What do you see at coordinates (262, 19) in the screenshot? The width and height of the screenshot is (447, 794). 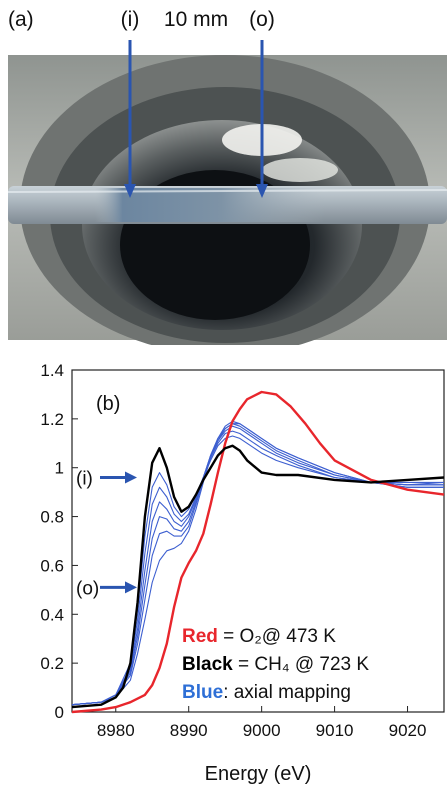 I see `marker-outer-label: (o)` at bounding box center [262, 19].